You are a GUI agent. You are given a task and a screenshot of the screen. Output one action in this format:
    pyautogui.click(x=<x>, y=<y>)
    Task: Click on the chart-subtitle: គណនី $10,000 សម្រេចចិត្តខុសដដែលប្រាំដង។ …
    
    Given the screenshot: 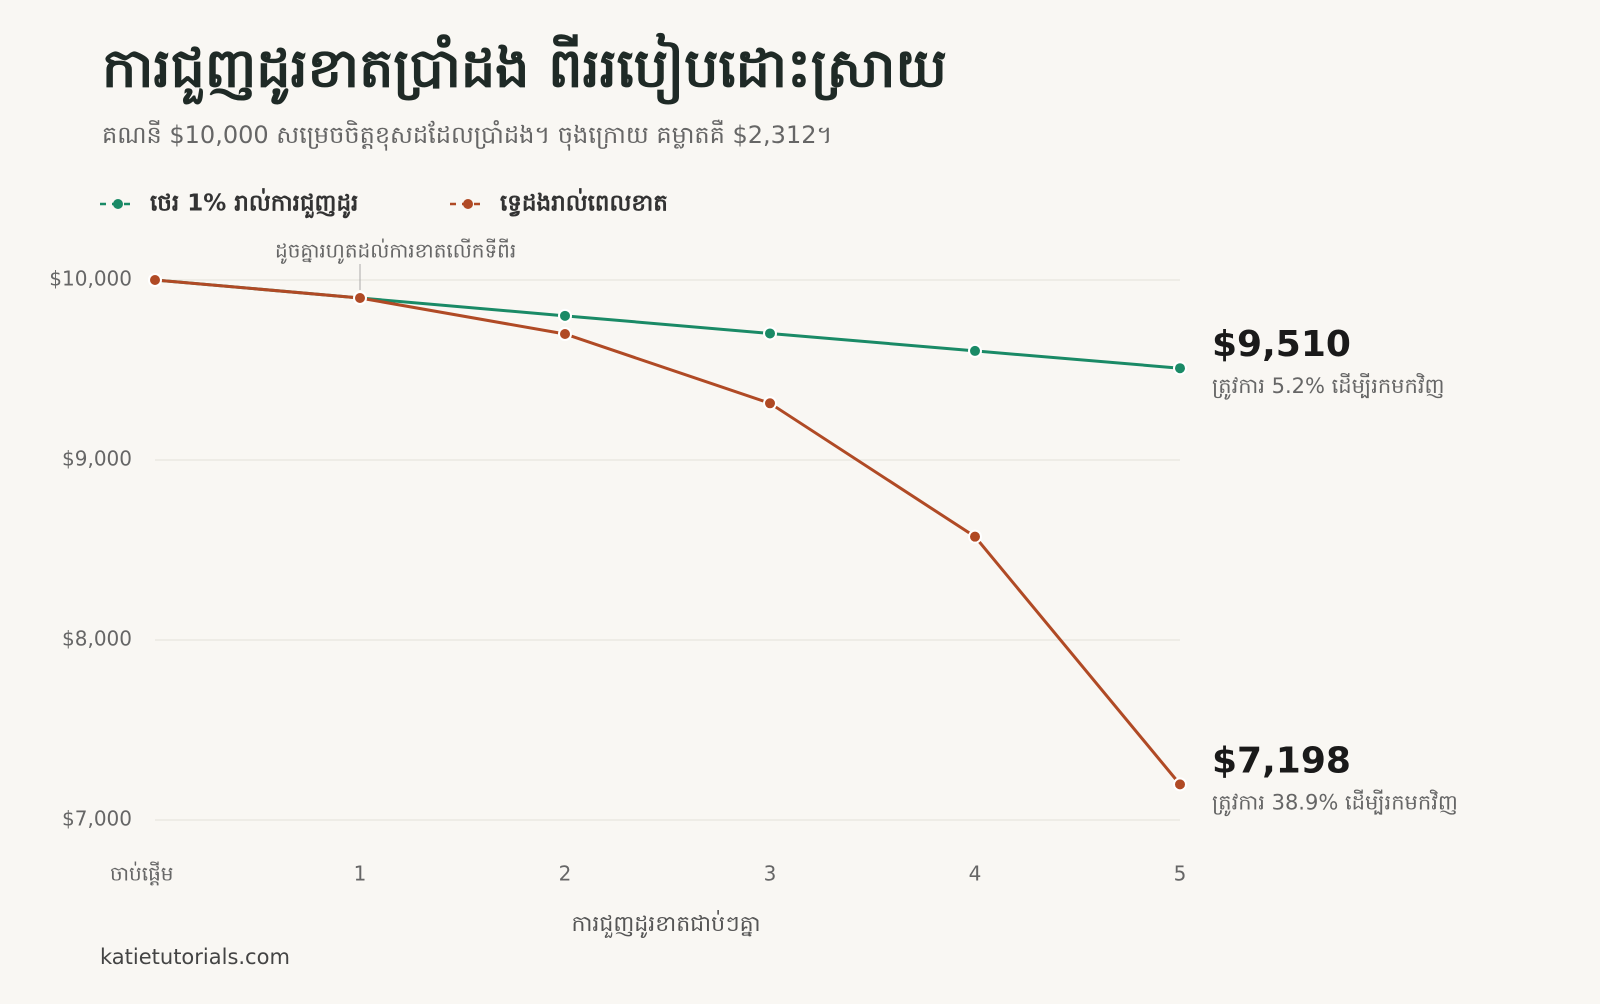 What is the action you would take?
    pyautogui.click(x=467, y=135)
    